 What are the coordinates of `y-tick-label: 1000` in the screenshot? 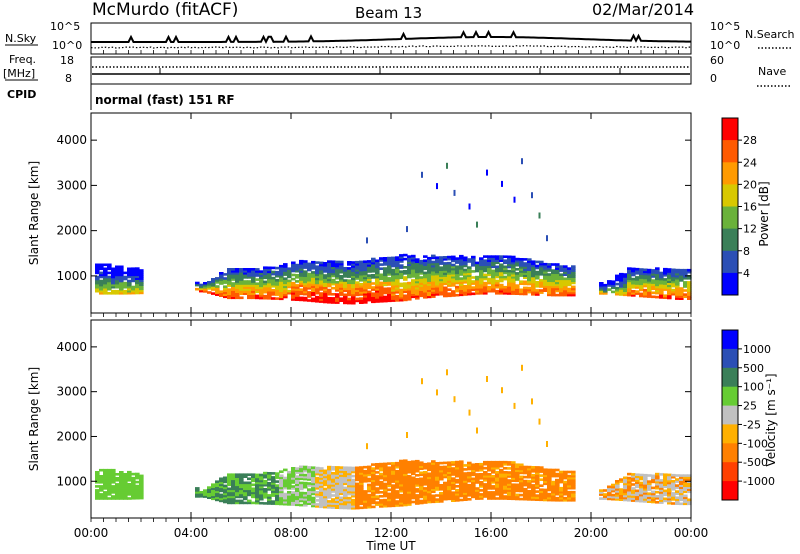 It's located at (71, 276).